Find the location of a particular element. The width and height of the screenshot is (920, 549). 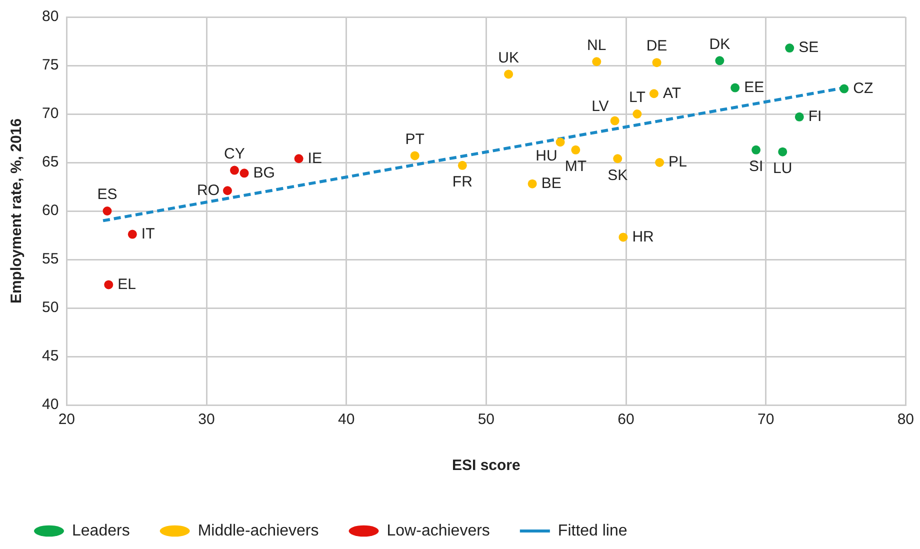

x-tick-label: 60 is located at coordinates (626, 419).